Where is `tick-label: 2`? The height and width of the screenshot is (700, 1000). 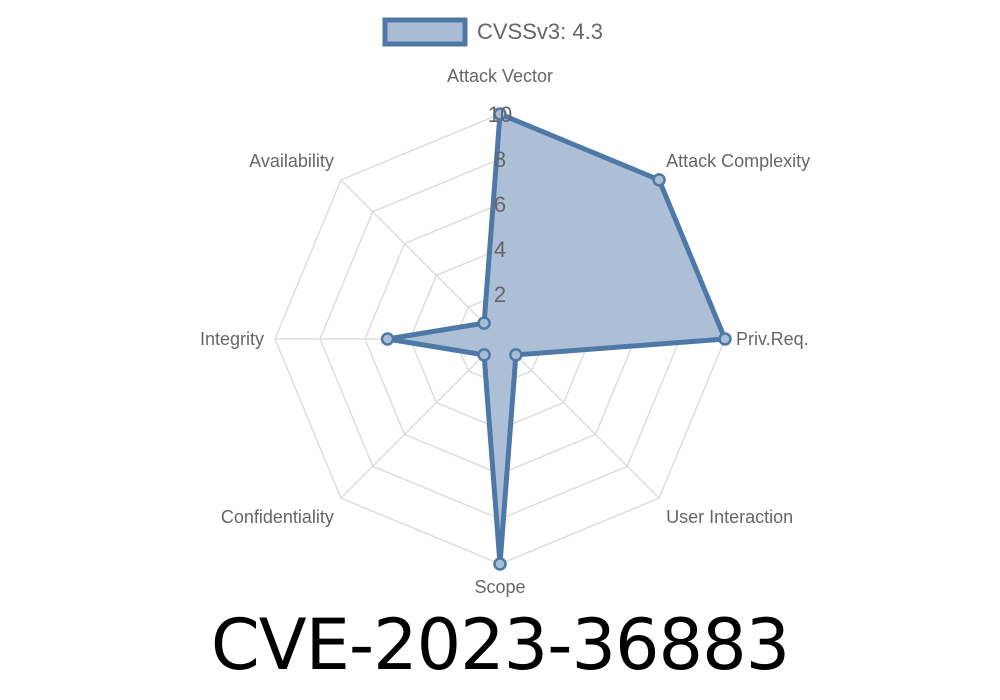
tick-label: 2 is located at coordinates (500, 294).